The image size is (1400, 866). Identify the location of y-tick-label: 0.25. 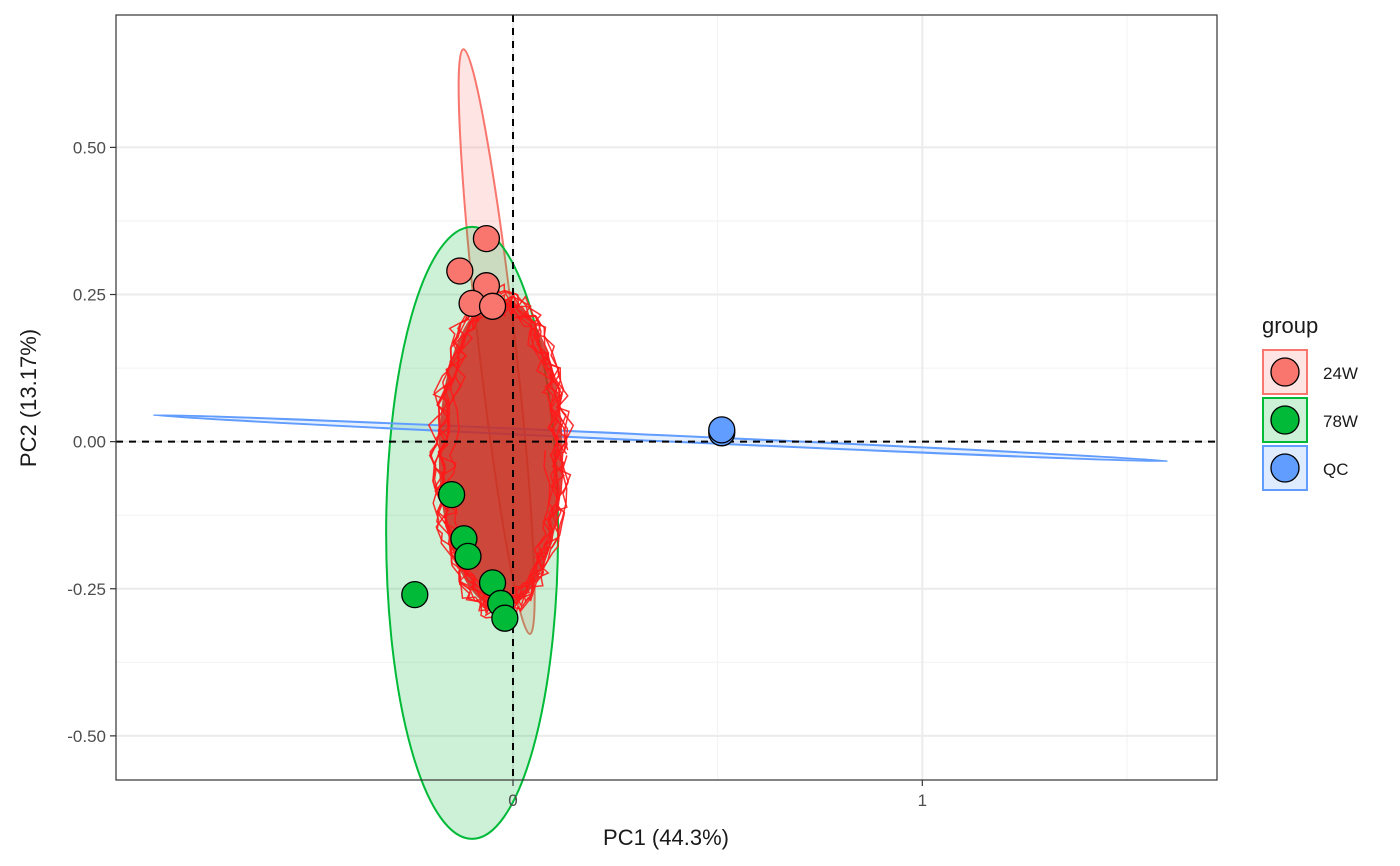
(89, 295).